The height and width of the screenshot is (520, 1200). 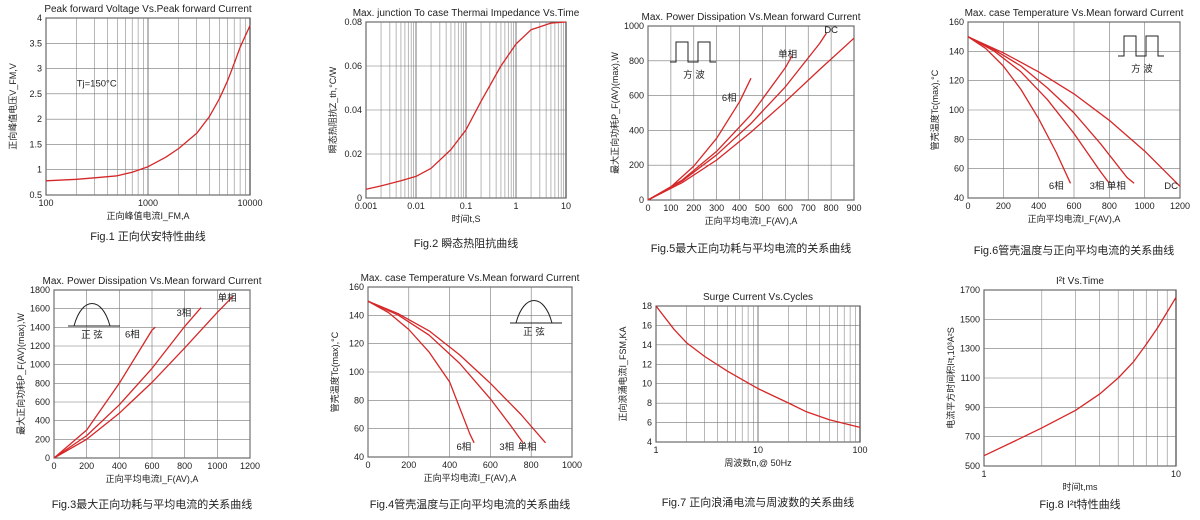 I want to click on fig4-caption: Fig.4管壳温度与正向平均电流的关系曲线, so click(x=470, y=504).